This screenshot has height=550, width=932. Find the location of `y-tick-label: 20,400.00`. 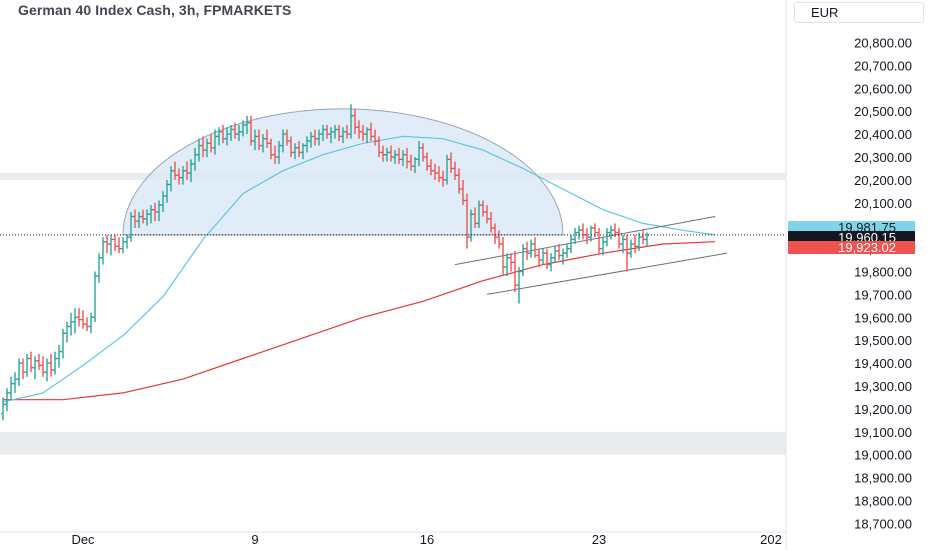

y-tick-label: 20,400.00 is located at coordinates (883, 134).